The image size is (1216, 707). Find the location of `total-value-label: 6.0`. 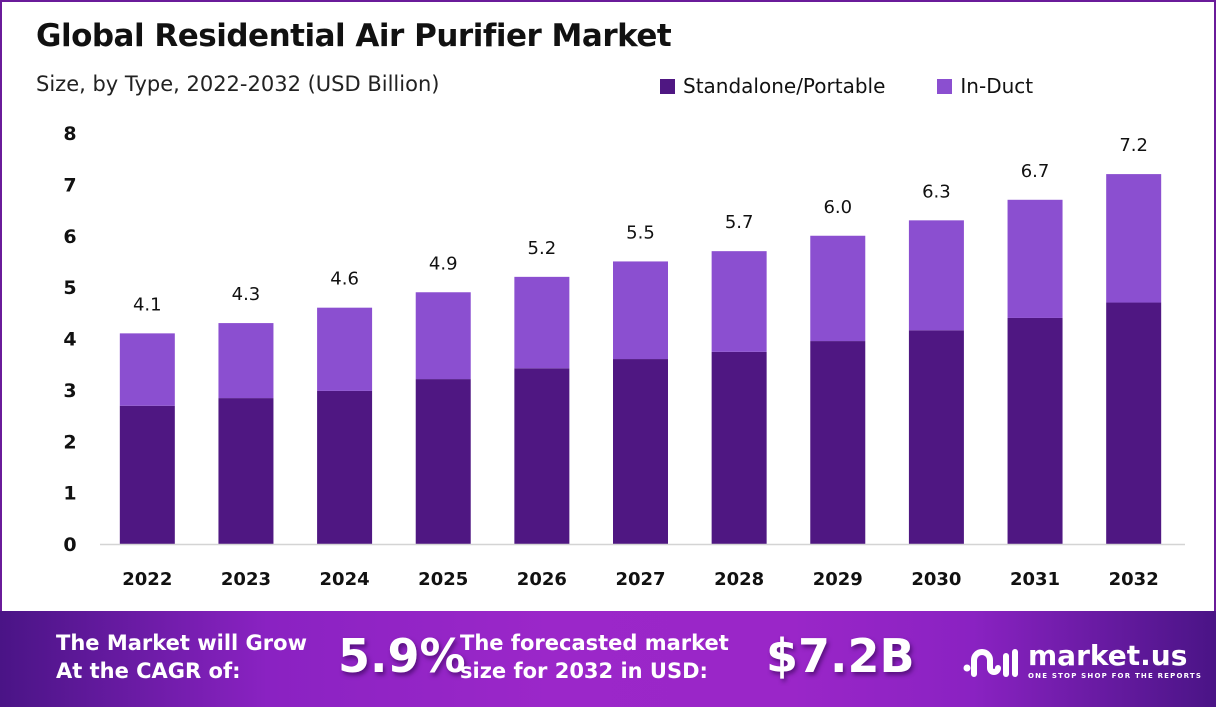

total-value-label: 6.0 is located at coordinates (837, 207).